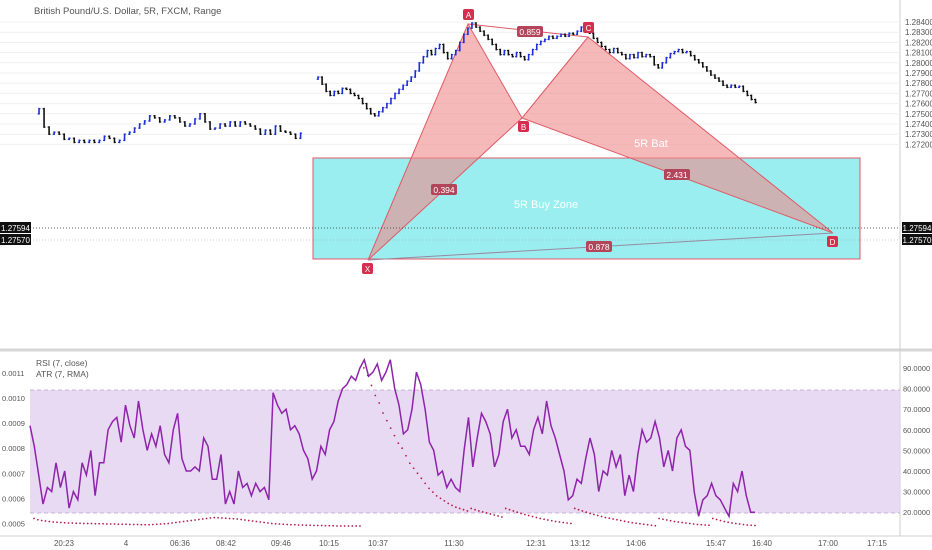 The image size is (932, 550). Describe the element at coordinates (599, 246) in the screenshot. I see `ratio-label-xd: 0.878` at that location.